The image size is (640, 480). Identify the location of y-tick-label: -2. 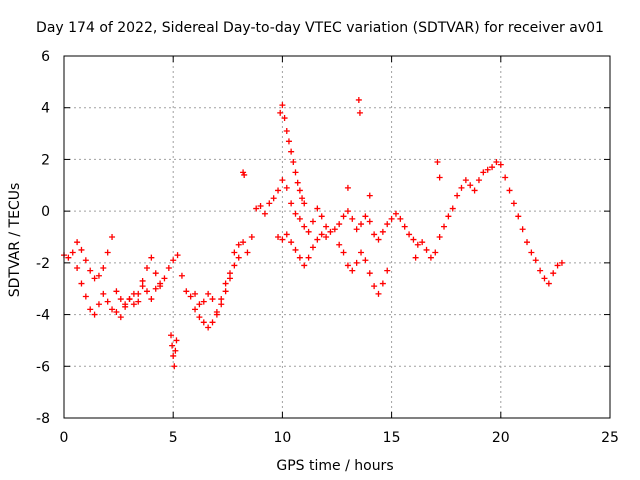
(43, 264).